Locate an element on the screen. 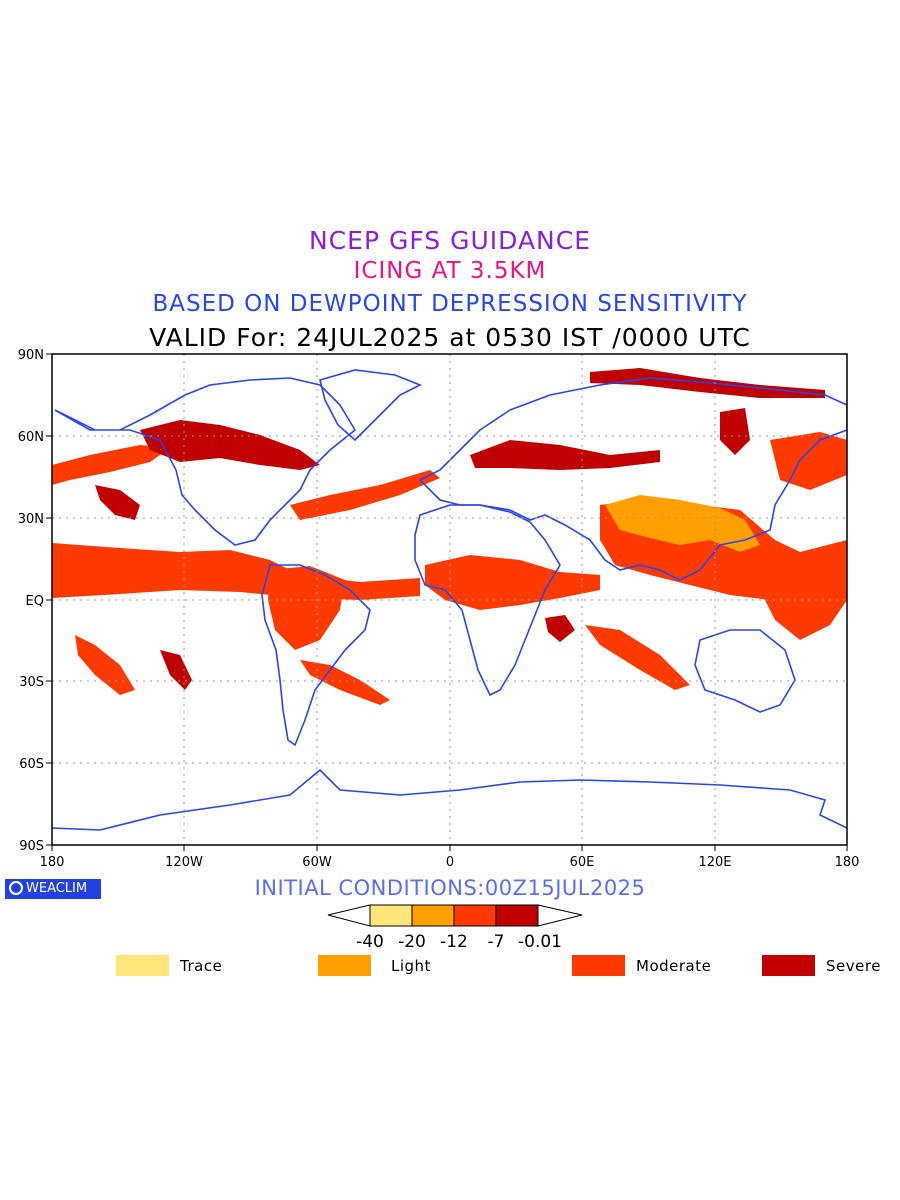  lat-label-60s: 60S is located at coordinates (31, 764).